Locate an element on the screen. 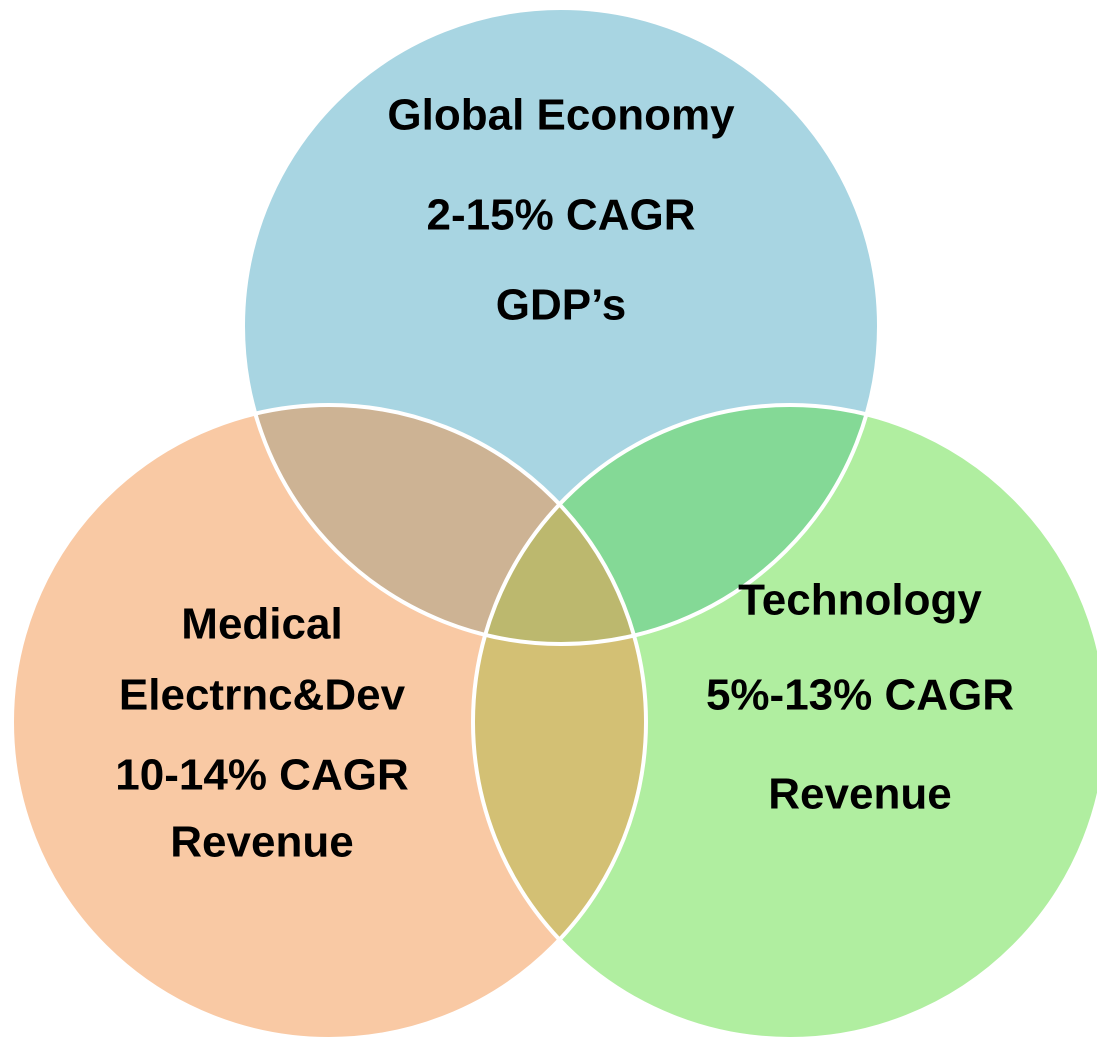 The width and height of the screenshot is (1097, 1040). circle-label: 2-15% CAGR is located at coordinates (561, 215).